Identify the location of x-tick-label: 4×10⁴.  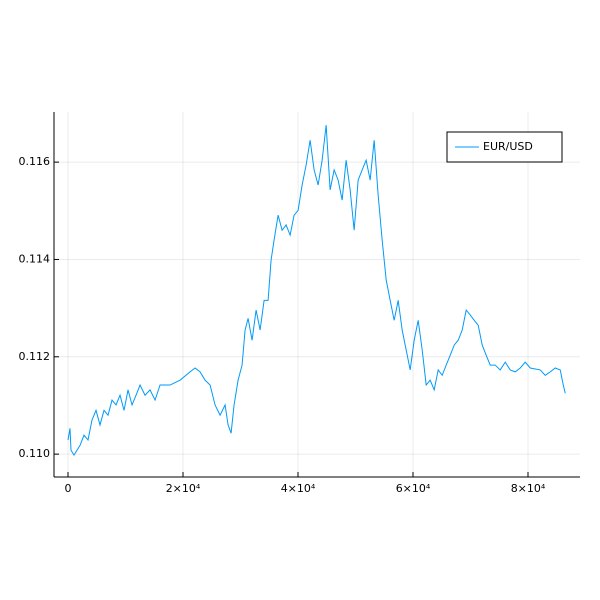
(298, 488).